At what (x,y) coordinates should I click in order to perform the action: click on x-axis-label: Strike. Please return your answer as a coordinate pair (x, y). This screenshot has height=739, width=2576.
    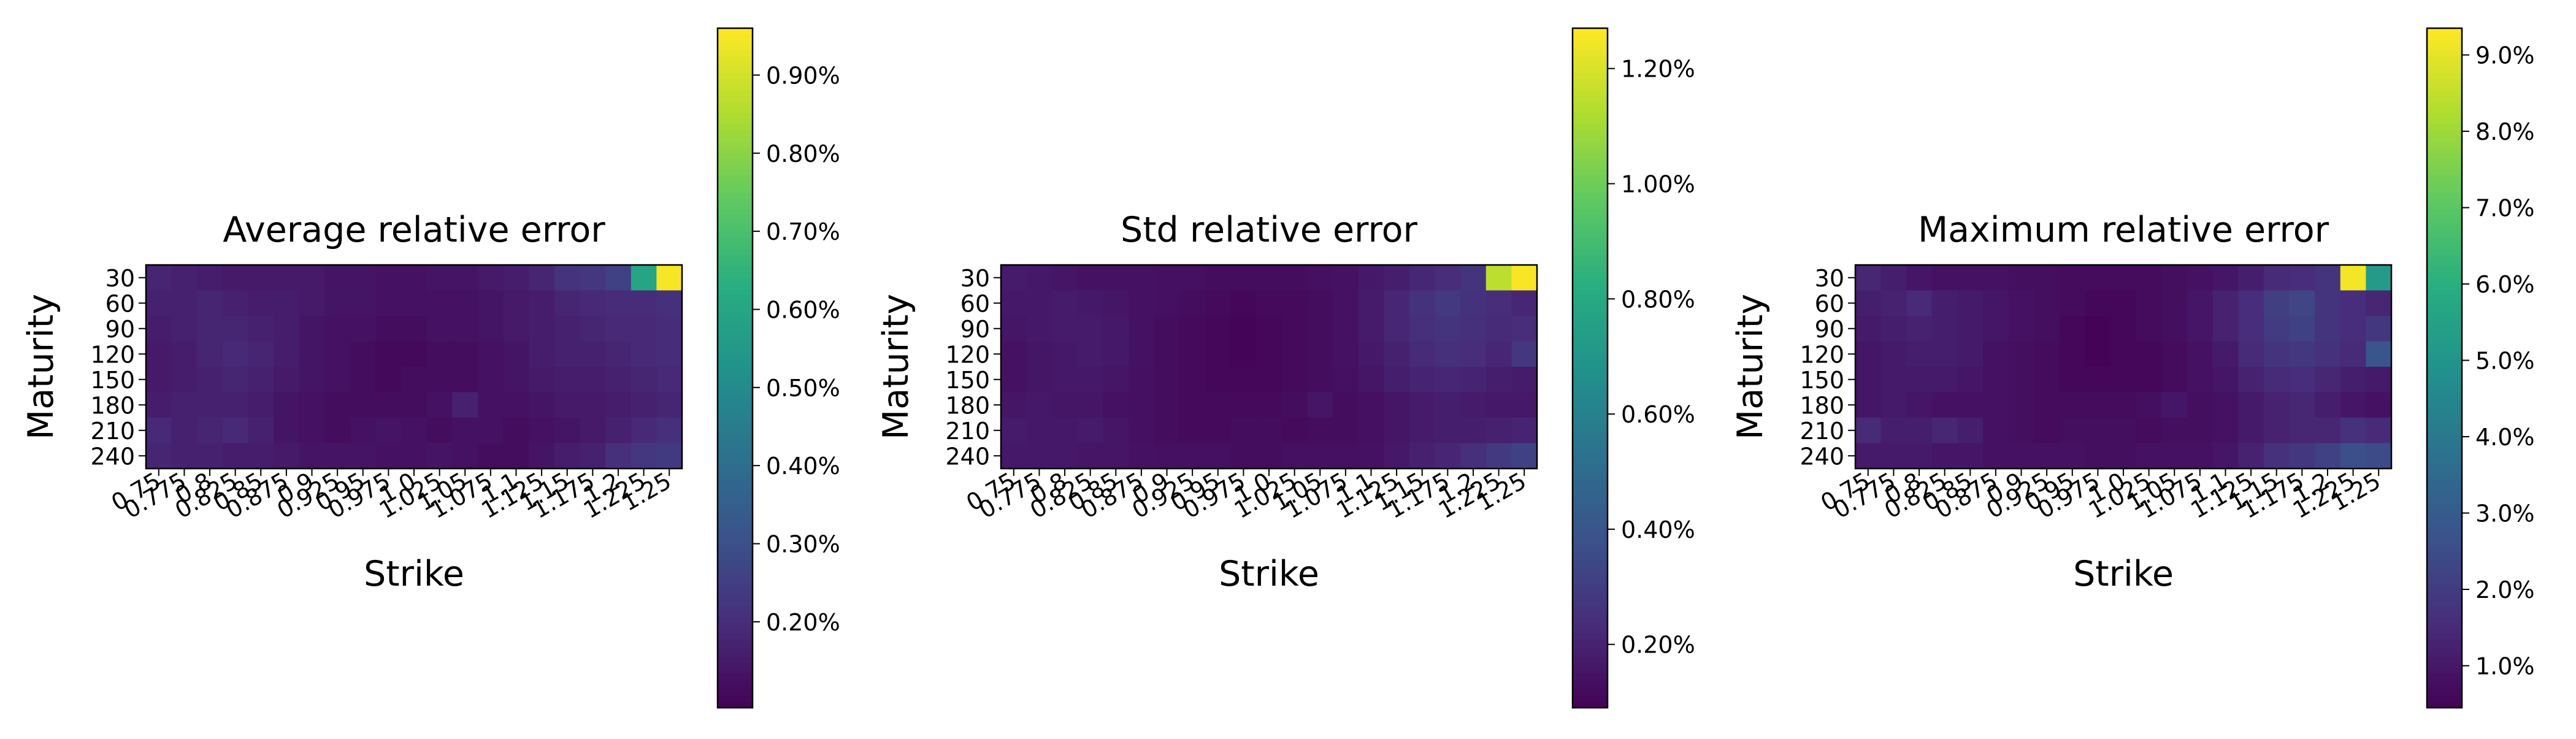
    Looking at the image, I should click on (2123, 574).